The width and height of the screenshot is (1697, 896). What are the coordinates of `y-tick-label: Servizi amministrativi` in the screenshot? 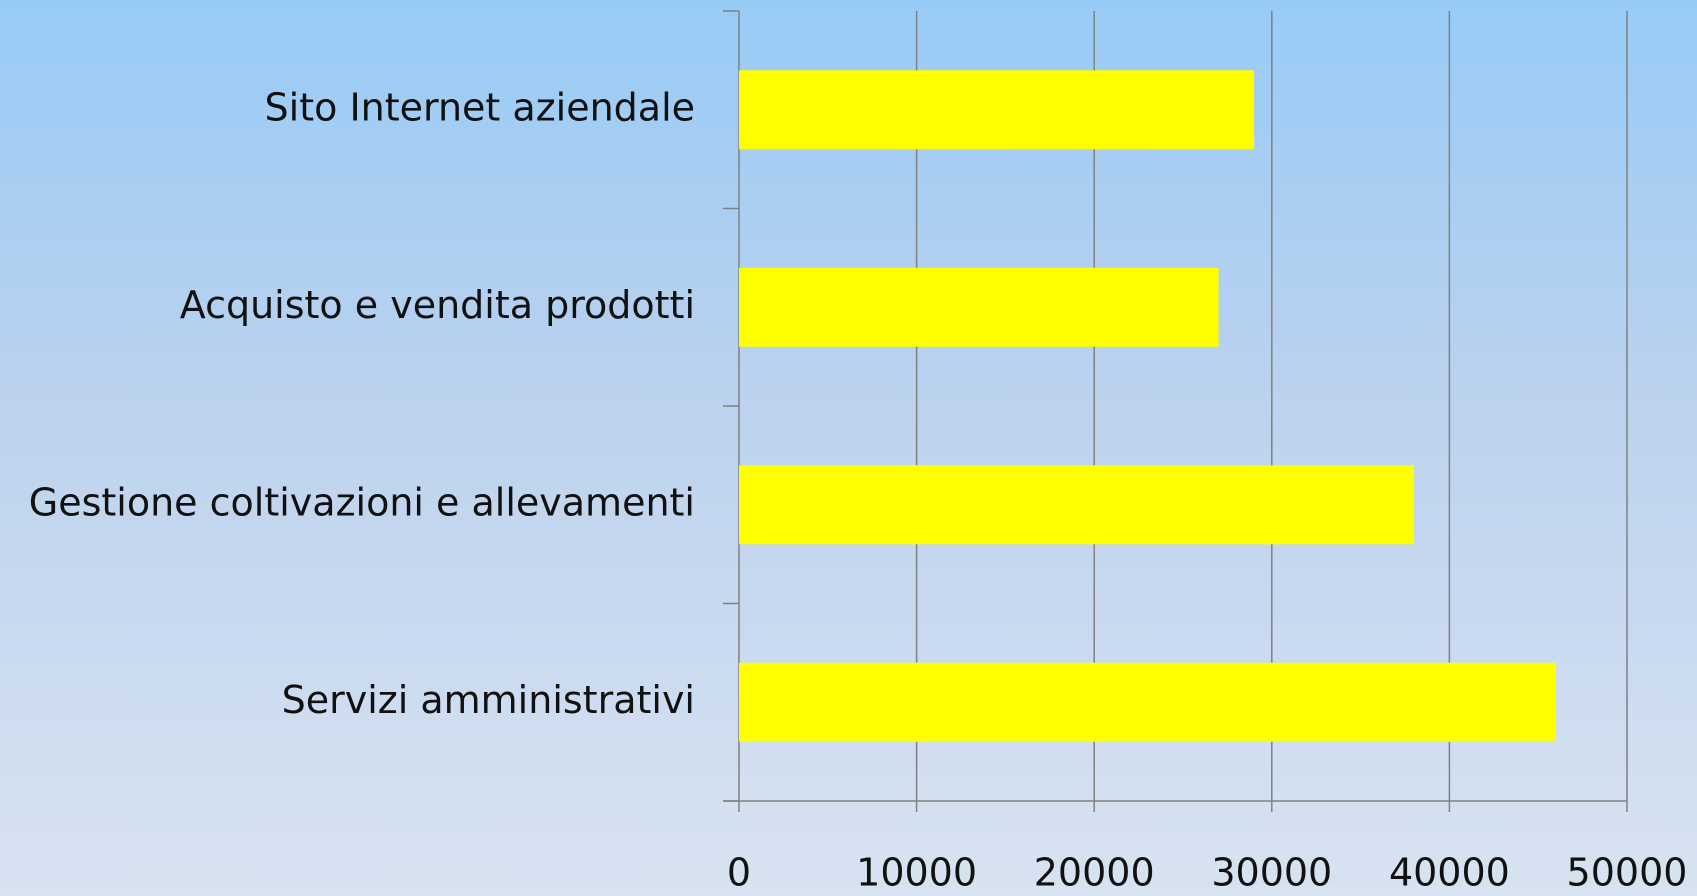 It's located at (488, 700).